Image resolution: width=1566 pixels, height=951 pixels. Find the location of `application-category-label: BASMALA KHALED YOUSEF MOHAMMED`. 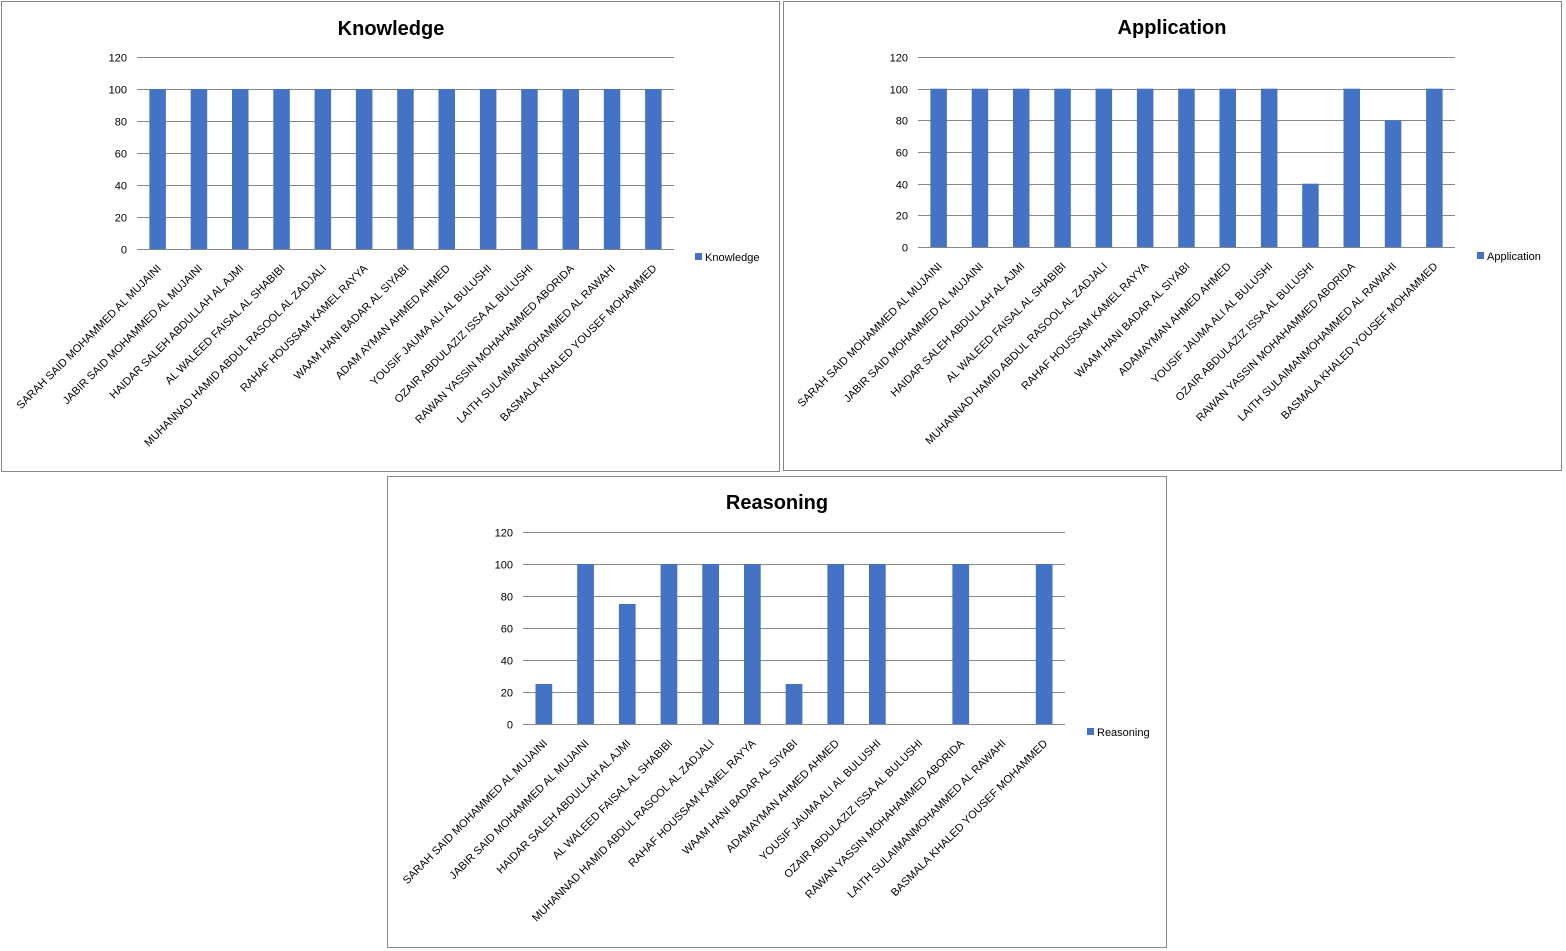

application-category-label: BASMALA KHALED YOUSEF MOHAMMED is located at coordinates (1359, 341).